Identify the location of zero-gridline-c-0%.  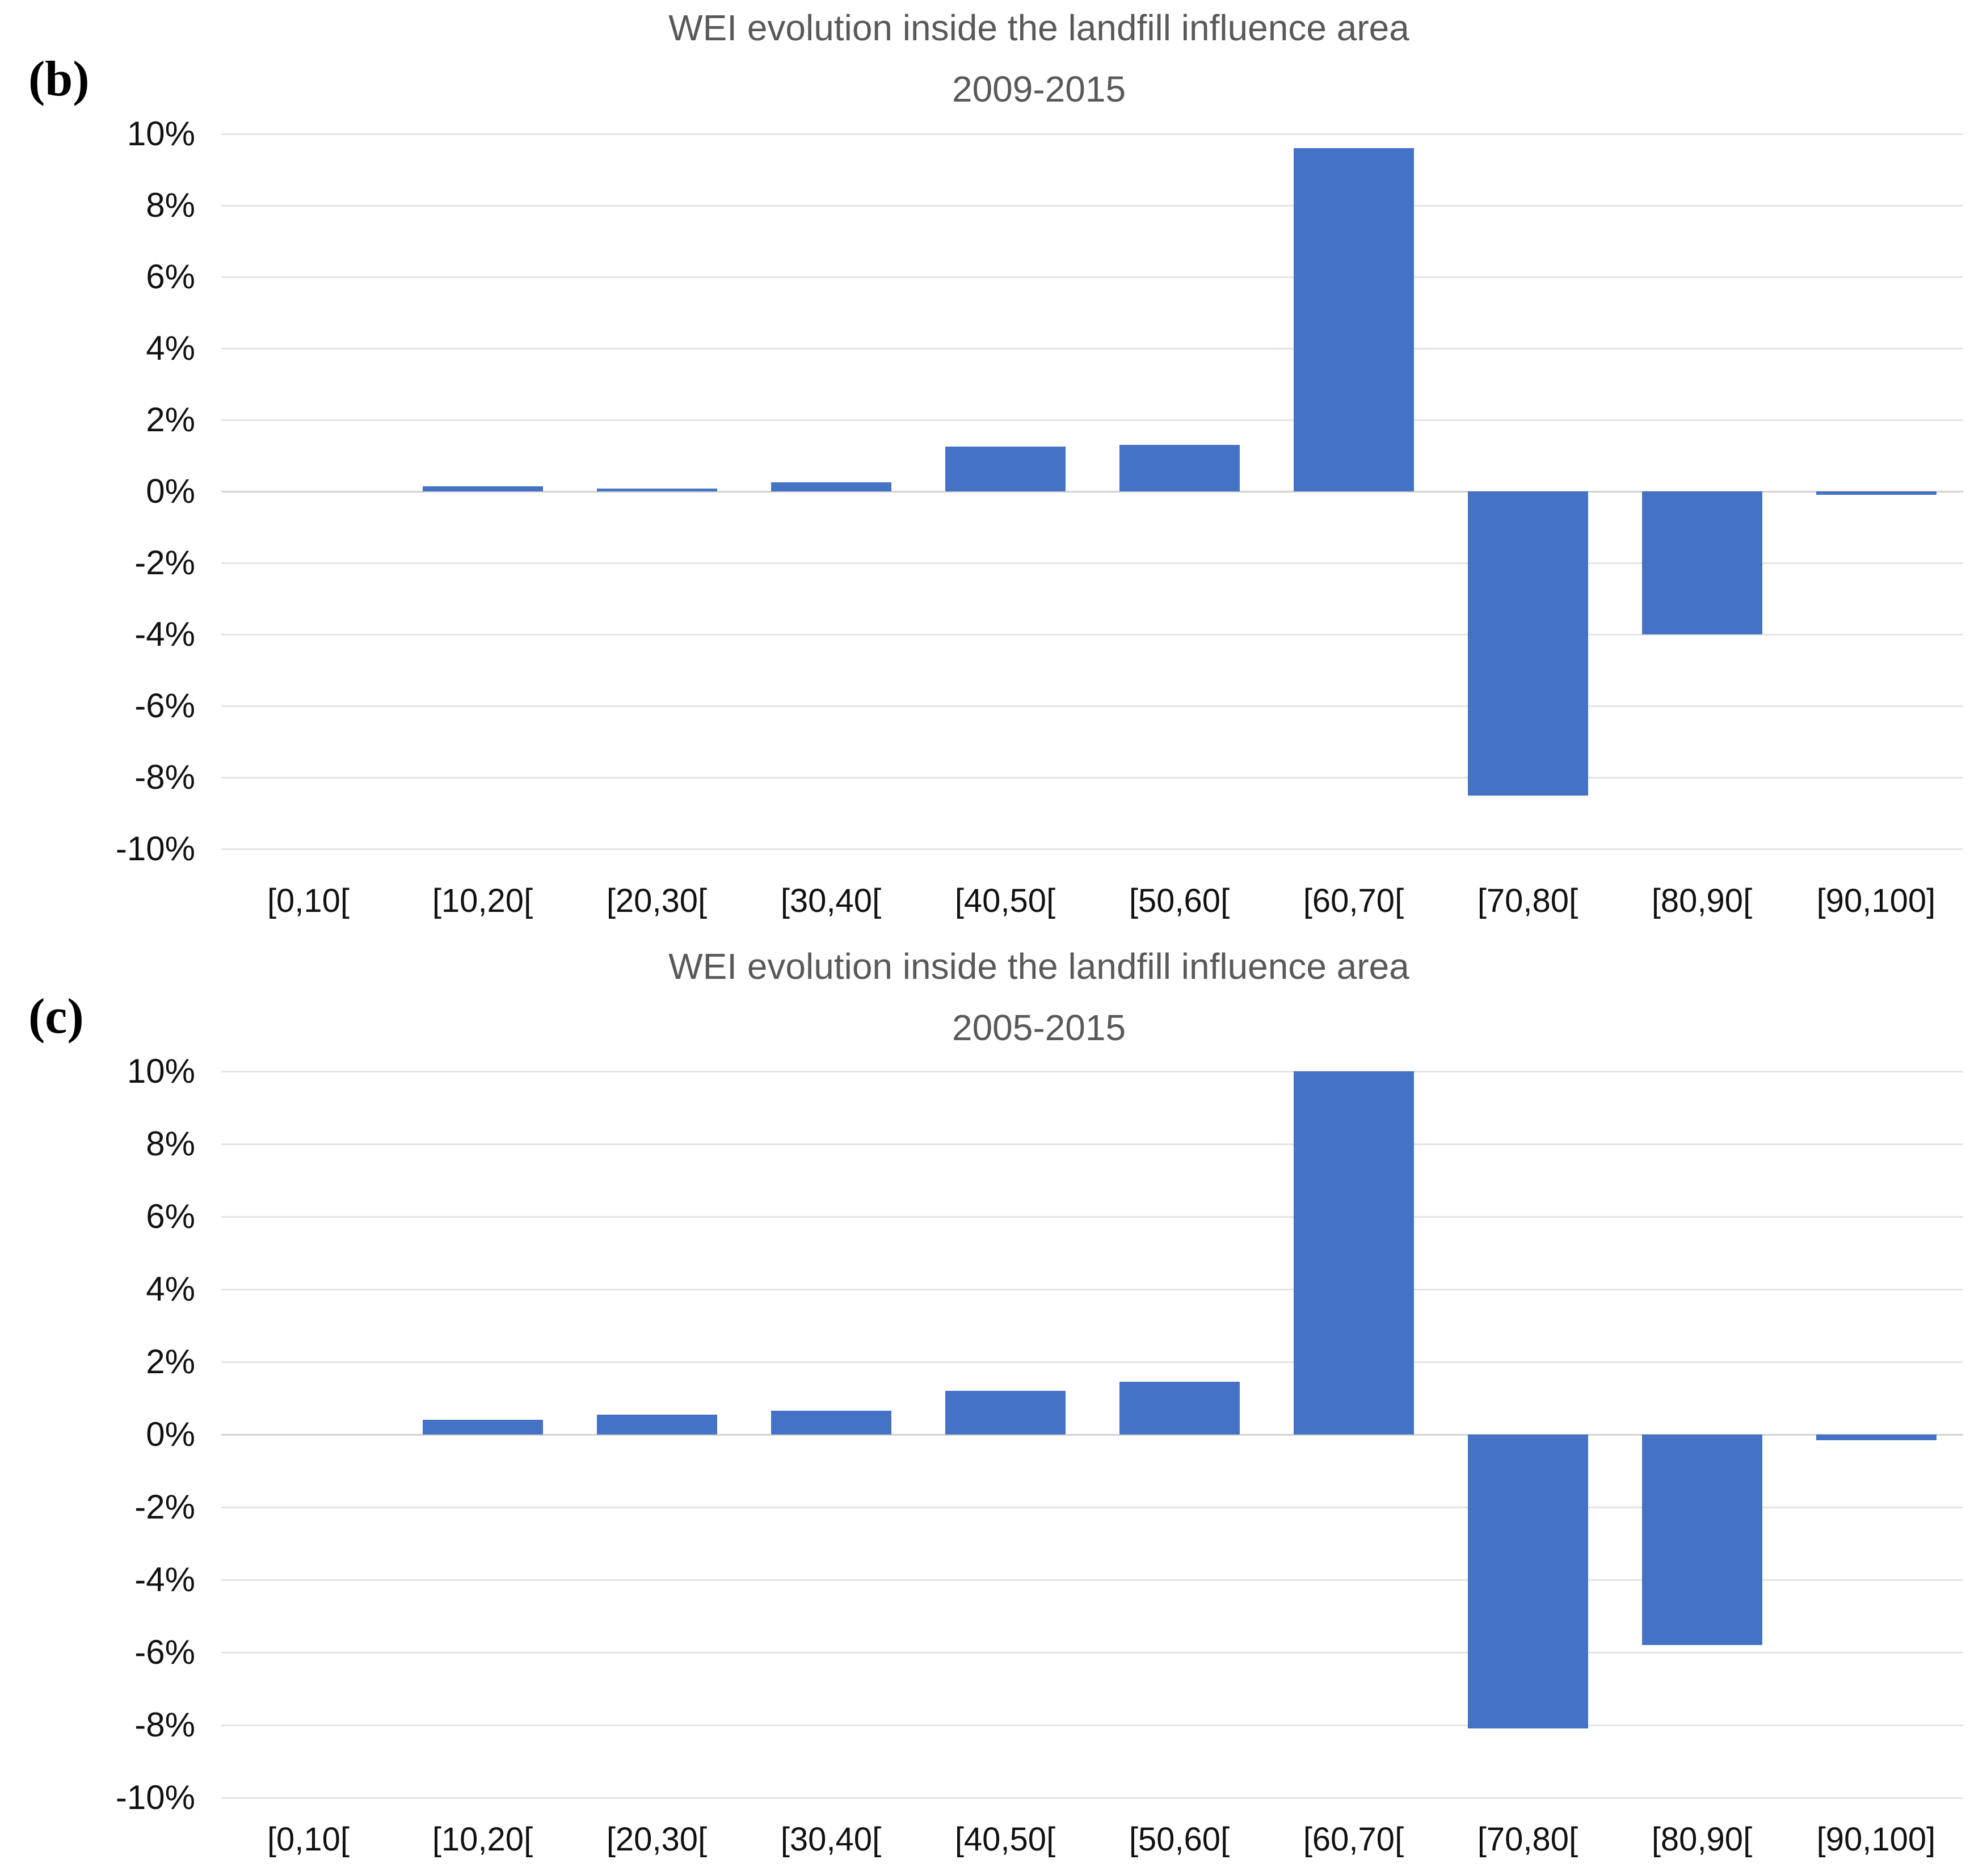
(1092, 1434).